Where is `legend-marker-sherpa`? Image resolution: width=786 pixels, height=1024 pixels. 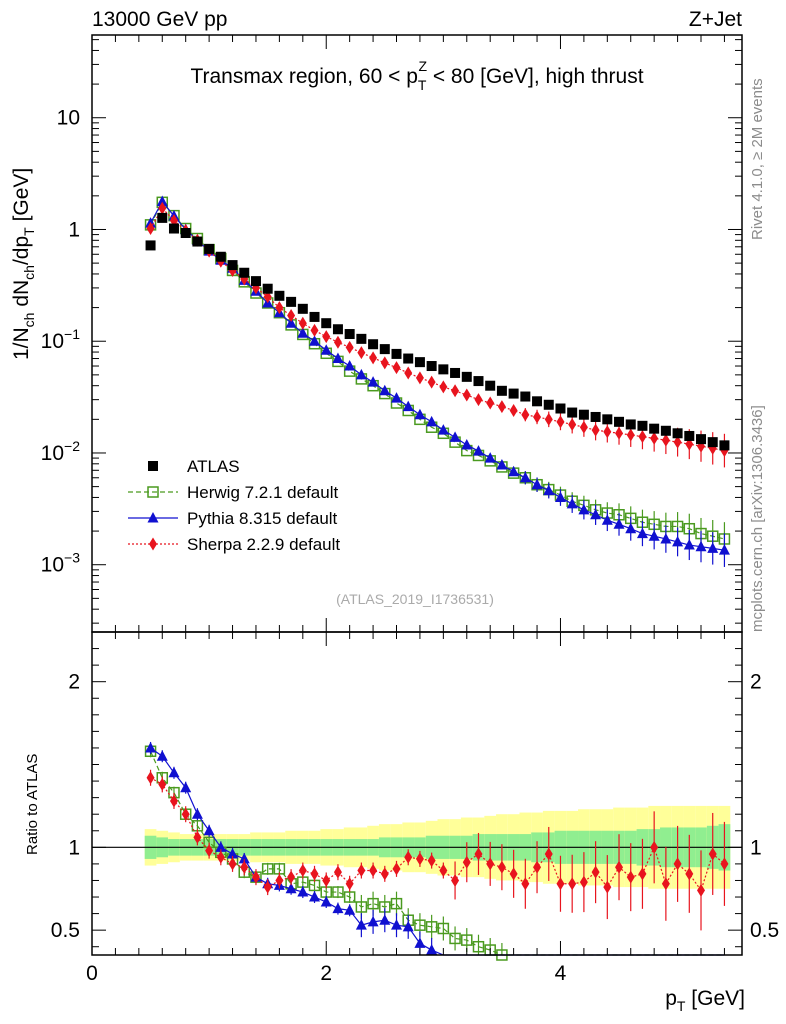
legend-marker-sherpa is located at coordinates (153, 544).